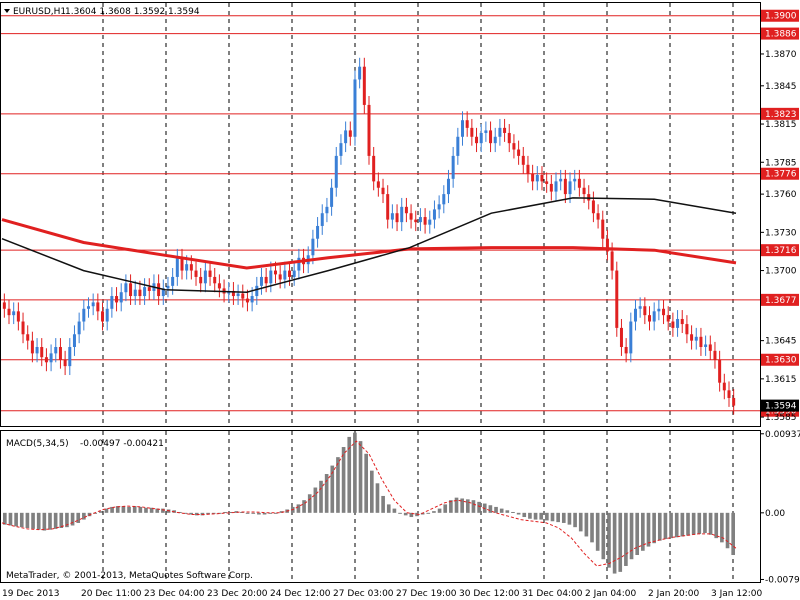 This screenshot has height=600, width=800. What do you see at coordinates (781, 35) in the screenshot?
I see `price-level-label: 1.3886` at bounding box center [781, 35].